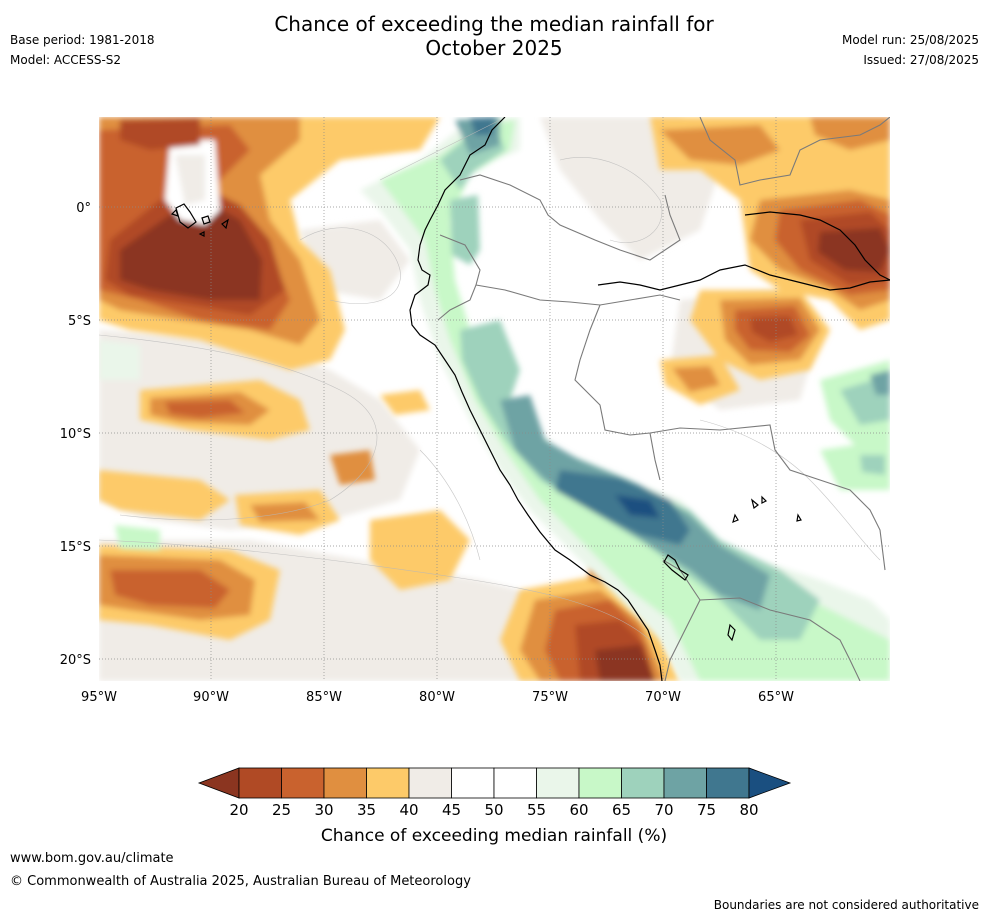 This screenshot has height=919, width=988. Describe the element at coordinates (269, 243) in the screenshot. I see `dry-signal-west` at that location.